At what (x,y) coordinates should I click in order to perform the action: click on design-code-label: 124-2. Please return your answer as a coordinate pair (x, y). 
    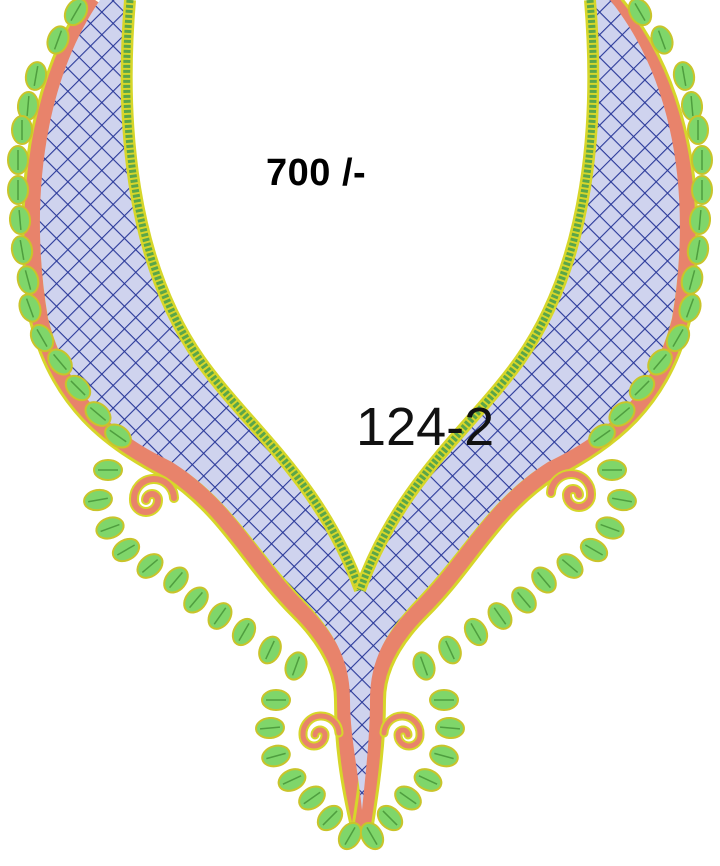
    Looking at the image, I should click on (425, 427).